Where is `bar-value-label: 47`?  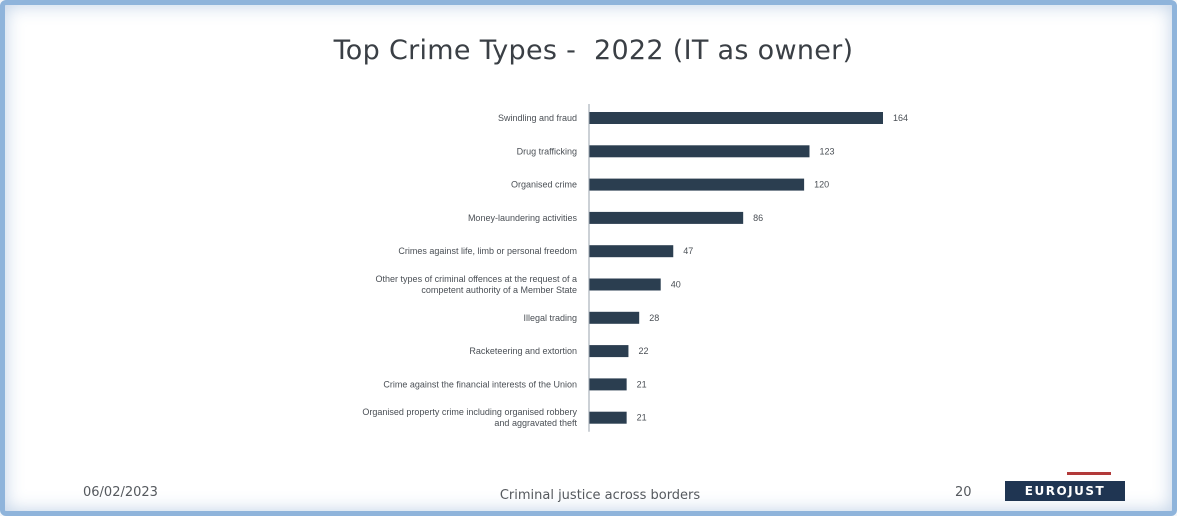
bar-value-label: 47 is located at coordinates (688, 251).